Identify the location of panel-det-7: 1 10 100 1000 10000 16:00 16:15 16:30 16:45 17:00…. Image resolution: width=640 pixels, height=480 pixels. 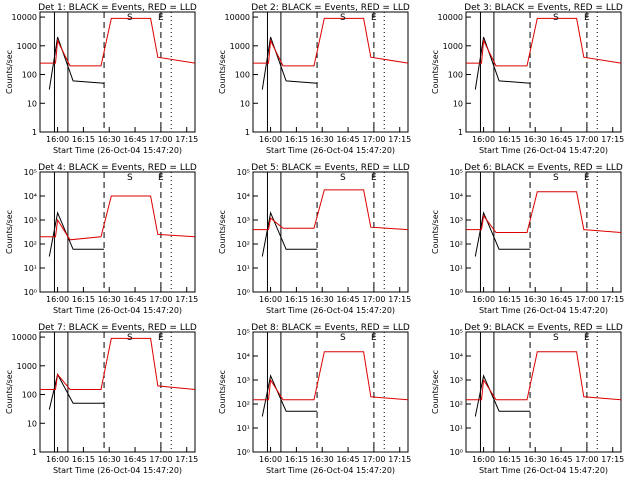
(101, 399).